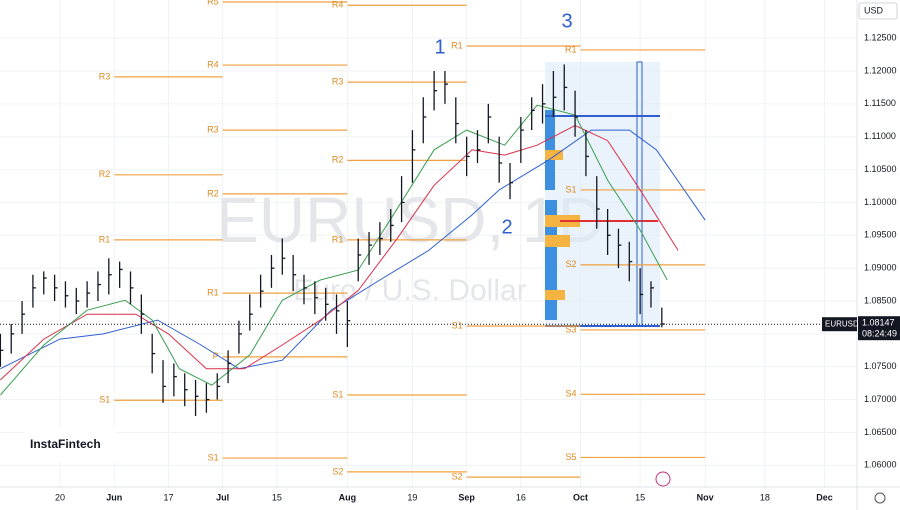 Image resolution: width=900 pixels, height=510 pixels. I want to click on x-tick-label: Jun, so click(114, 497).